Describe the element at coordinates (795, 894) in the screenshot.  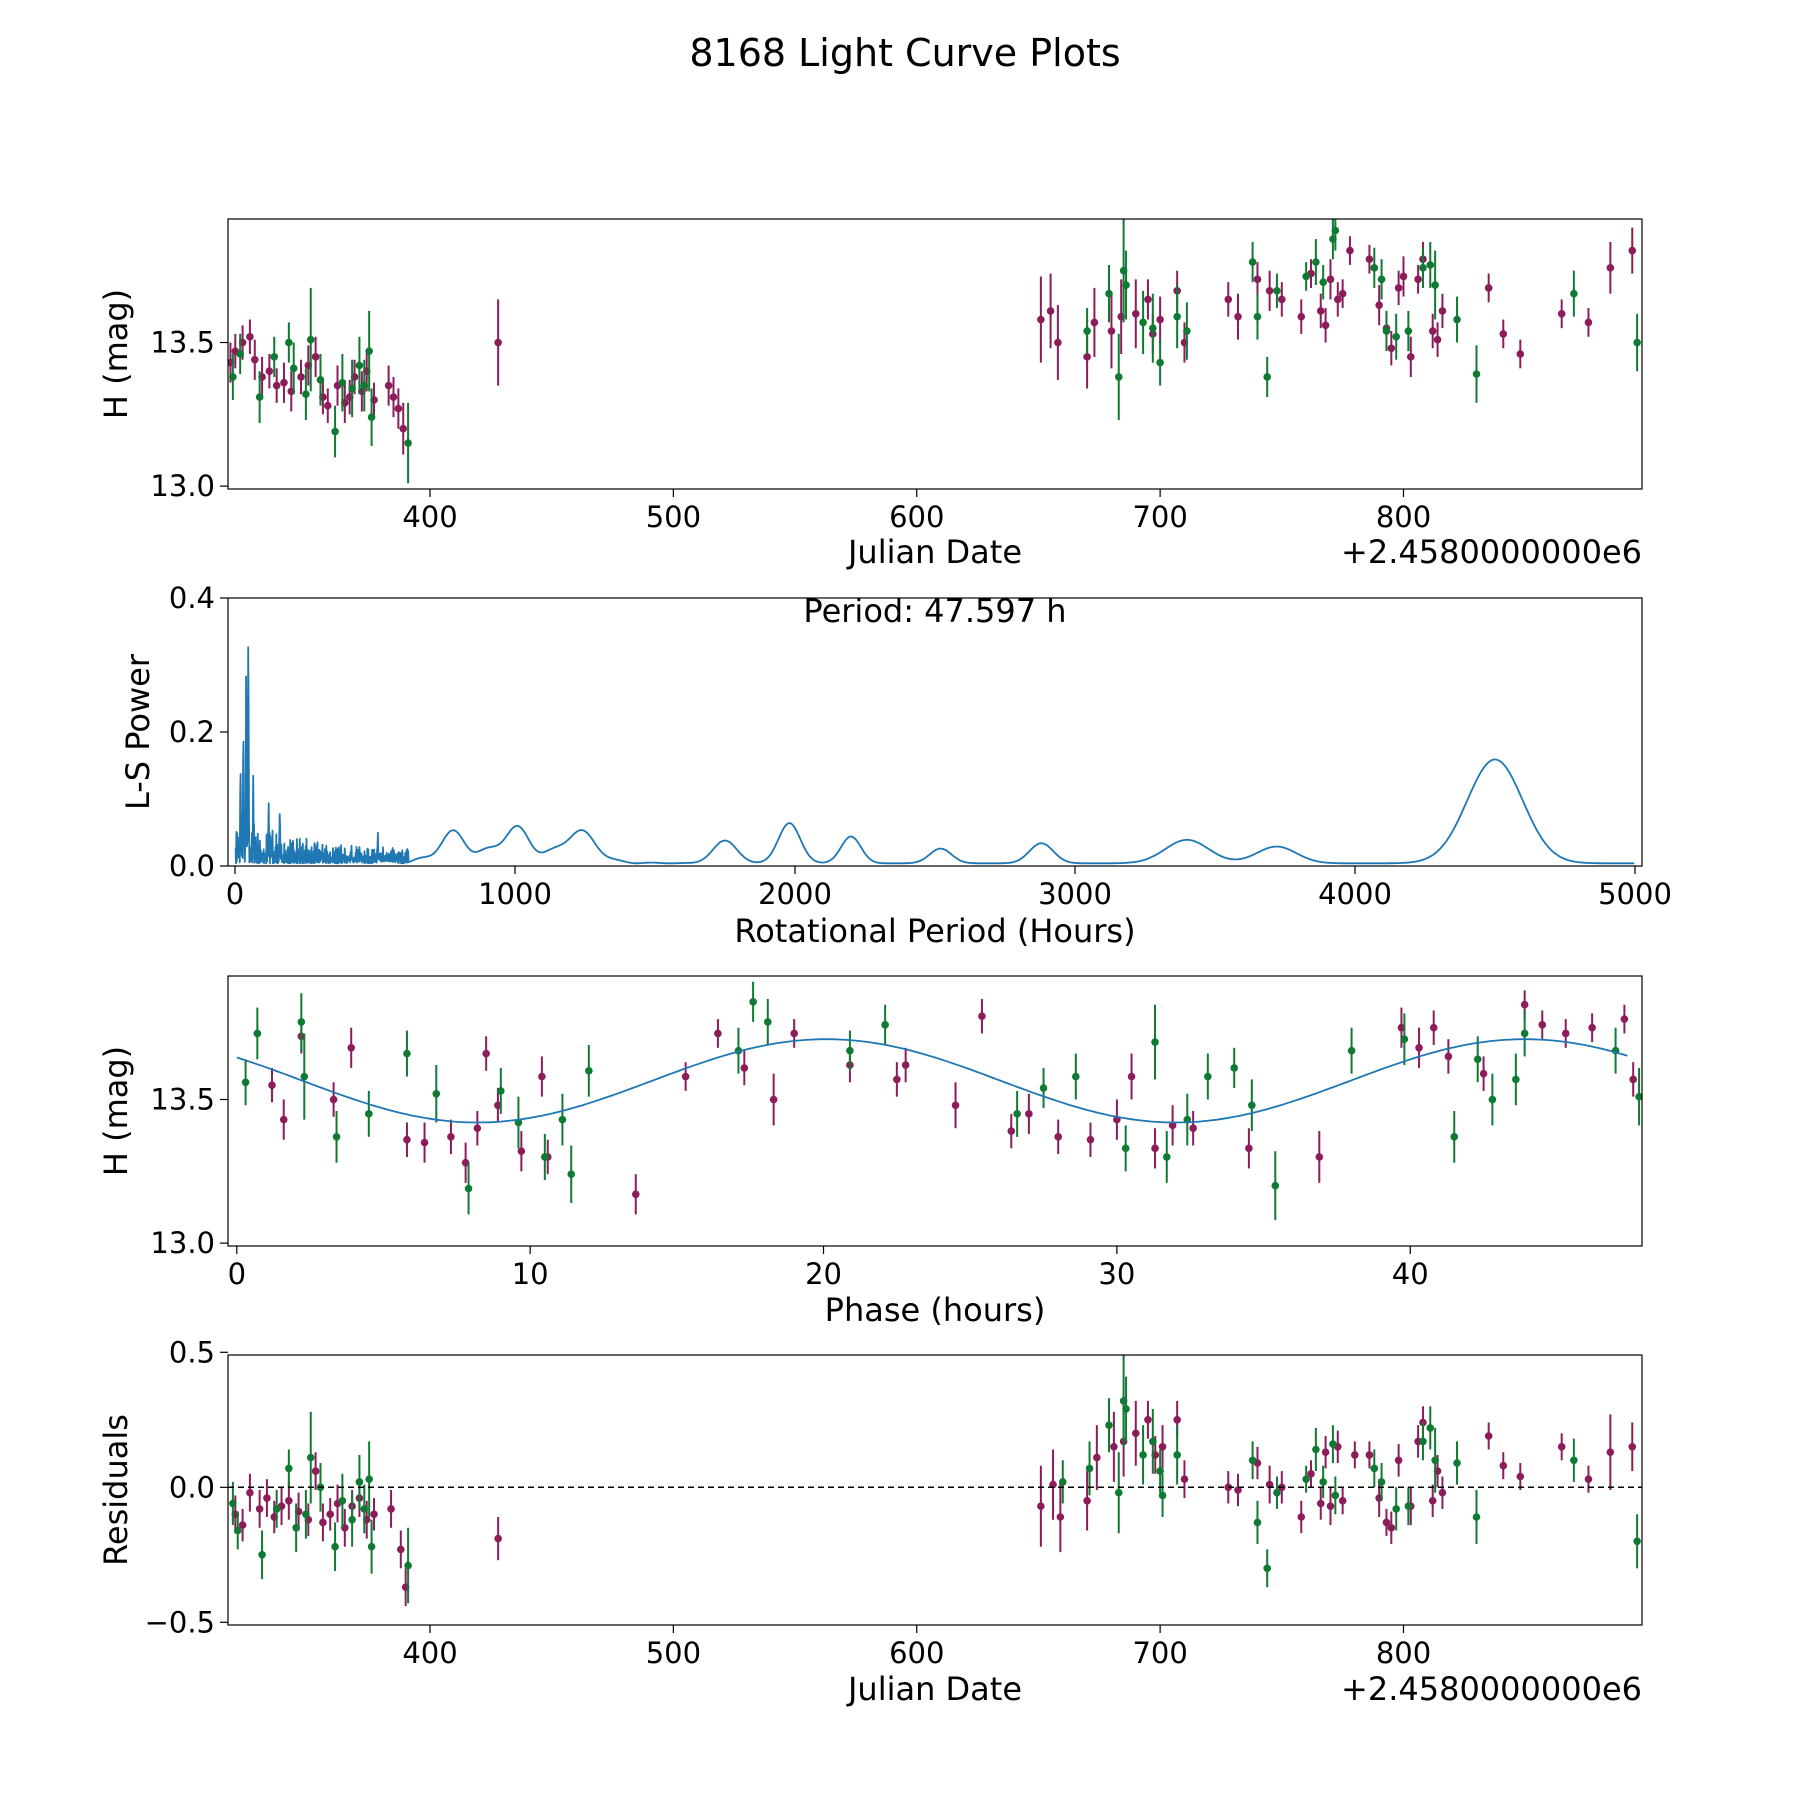
I see `x-tick-label: 2000` at that location.